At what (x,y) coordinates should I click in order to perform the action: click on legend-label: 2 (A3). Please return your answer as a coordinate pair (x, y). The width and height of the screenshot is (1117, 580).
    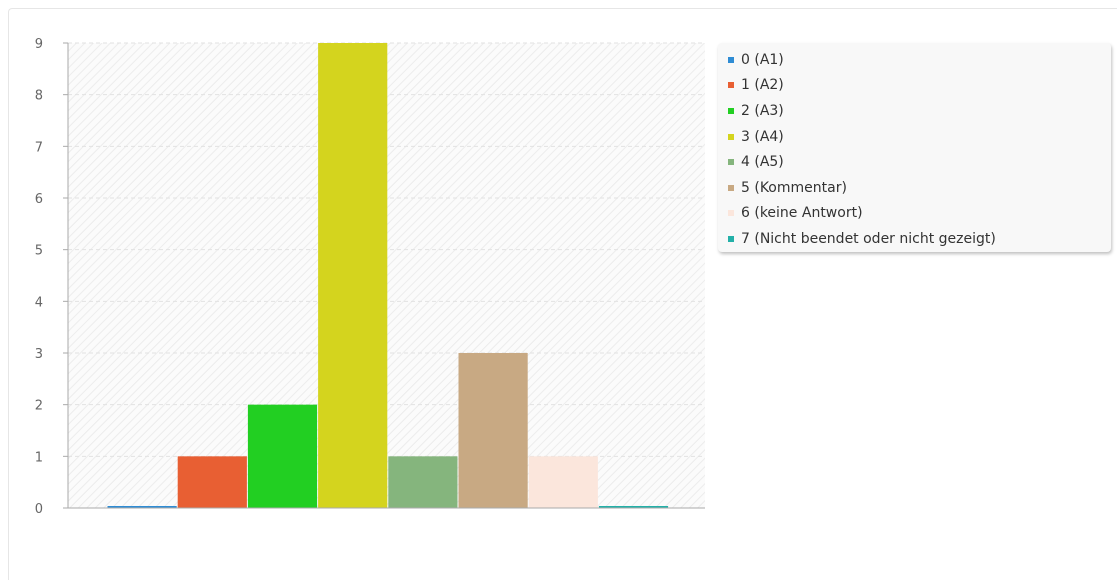
    Looking at the image, I should click on (762, 110).